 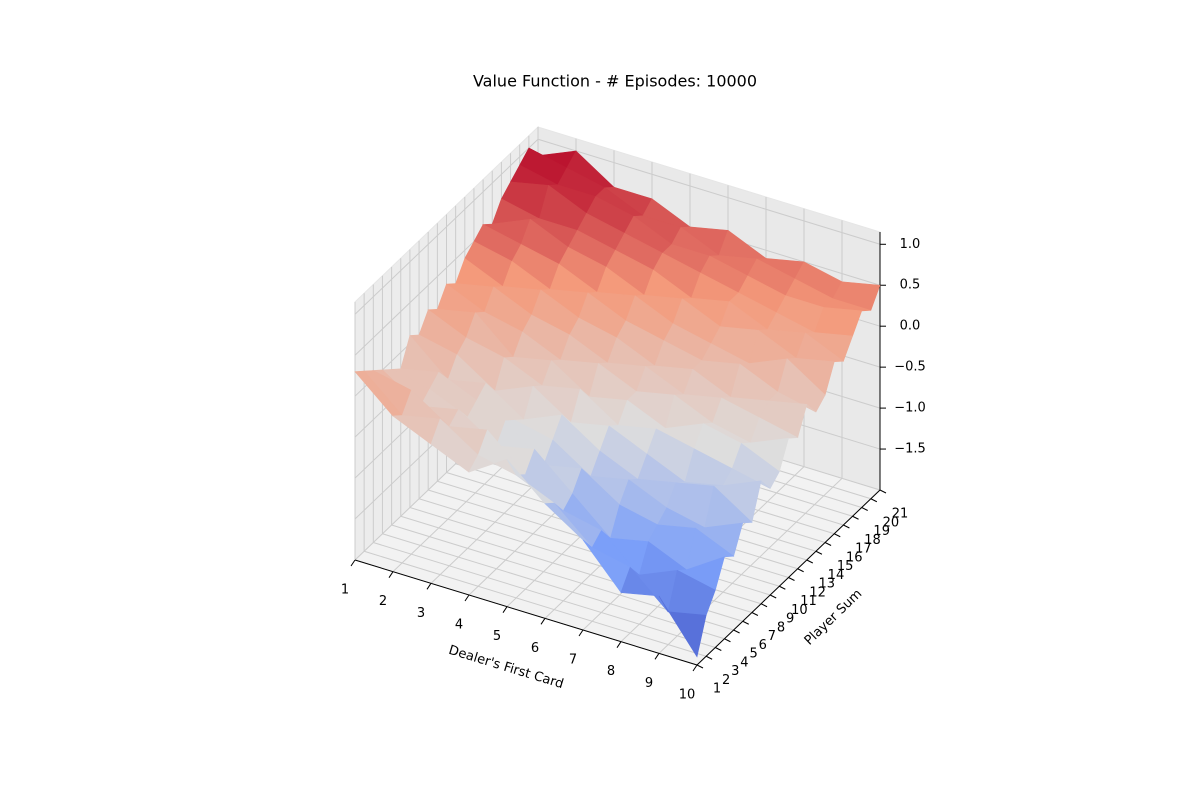 I want to click on y-tick-label: 20, so click(x=891, y=522).